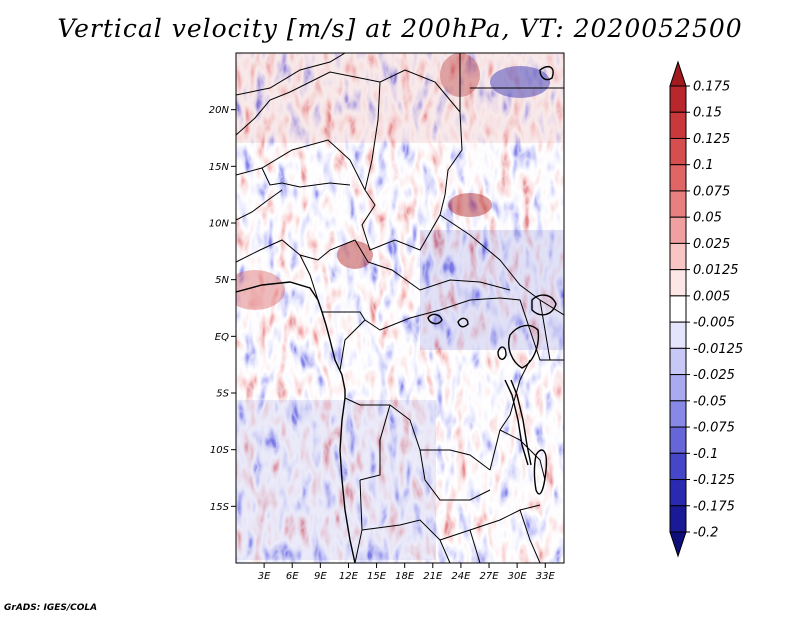 This screenshot has width=800, height=618. I want to click on colorbar-label: -0.1, so click(705, 454).